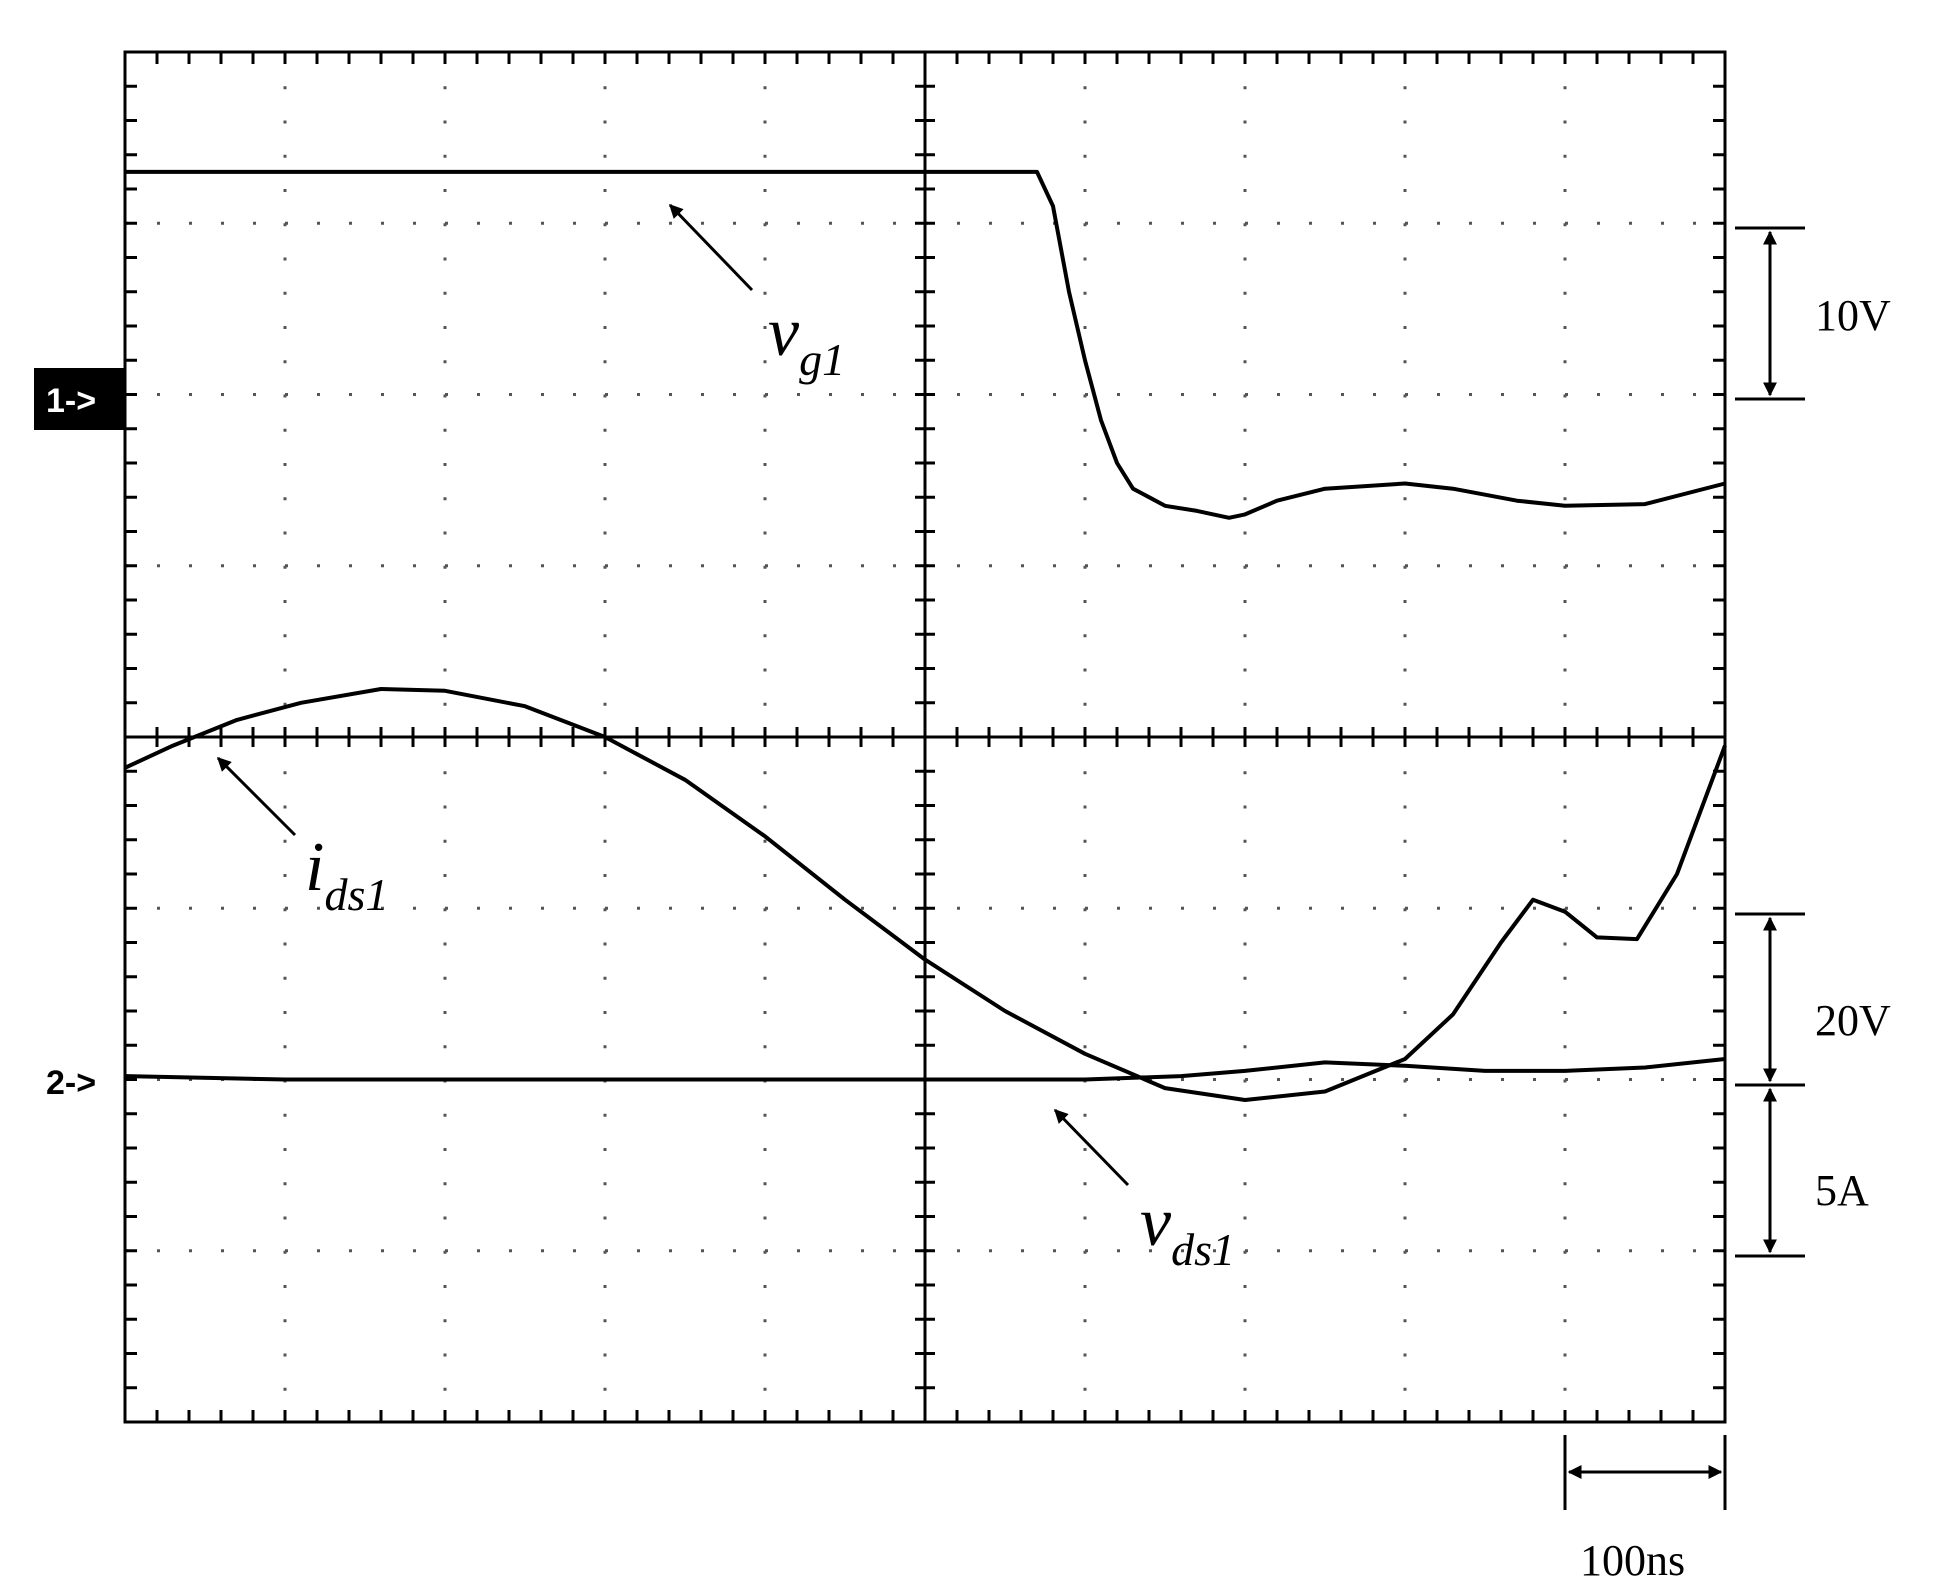 This screenshot has height=1595, width=1941. What do you see at coordinates (1802, 1172) in the screenshot?
I see `scale-bar-5a: 5A` at bounding box center [1802, 1172].